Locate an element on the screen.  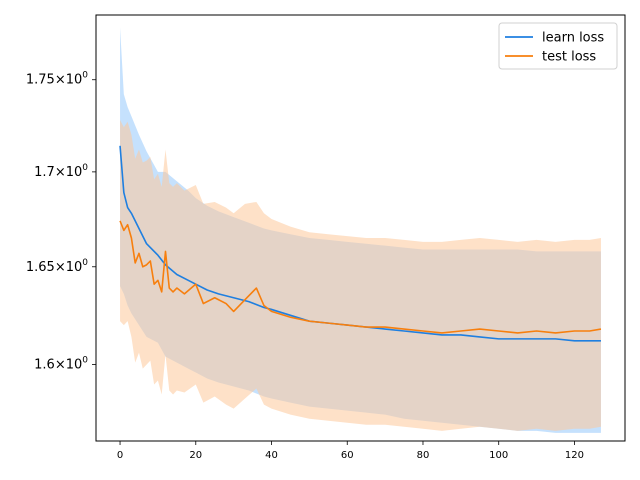
x-axis-ticks: 0 20 40 60 80 100 120 is located at coordinates (350, 451).